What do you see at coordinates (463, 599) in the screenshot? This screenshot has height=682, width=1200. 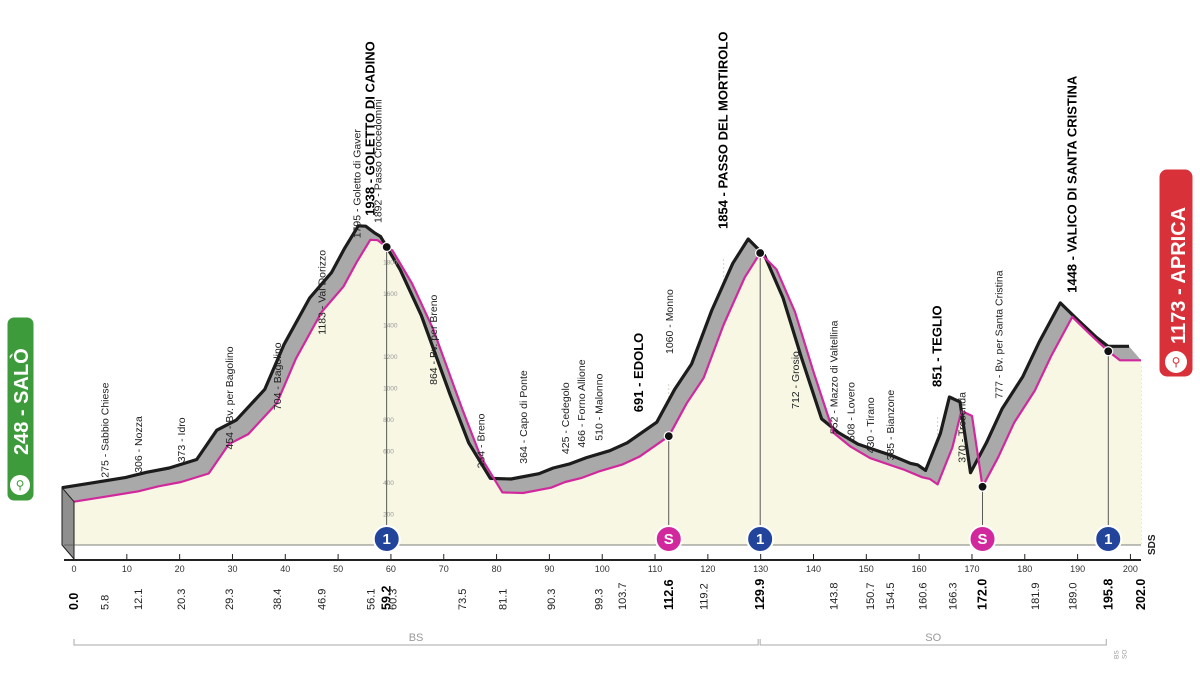 I see `km-label: 73.5` at bounding box center [463, 599].